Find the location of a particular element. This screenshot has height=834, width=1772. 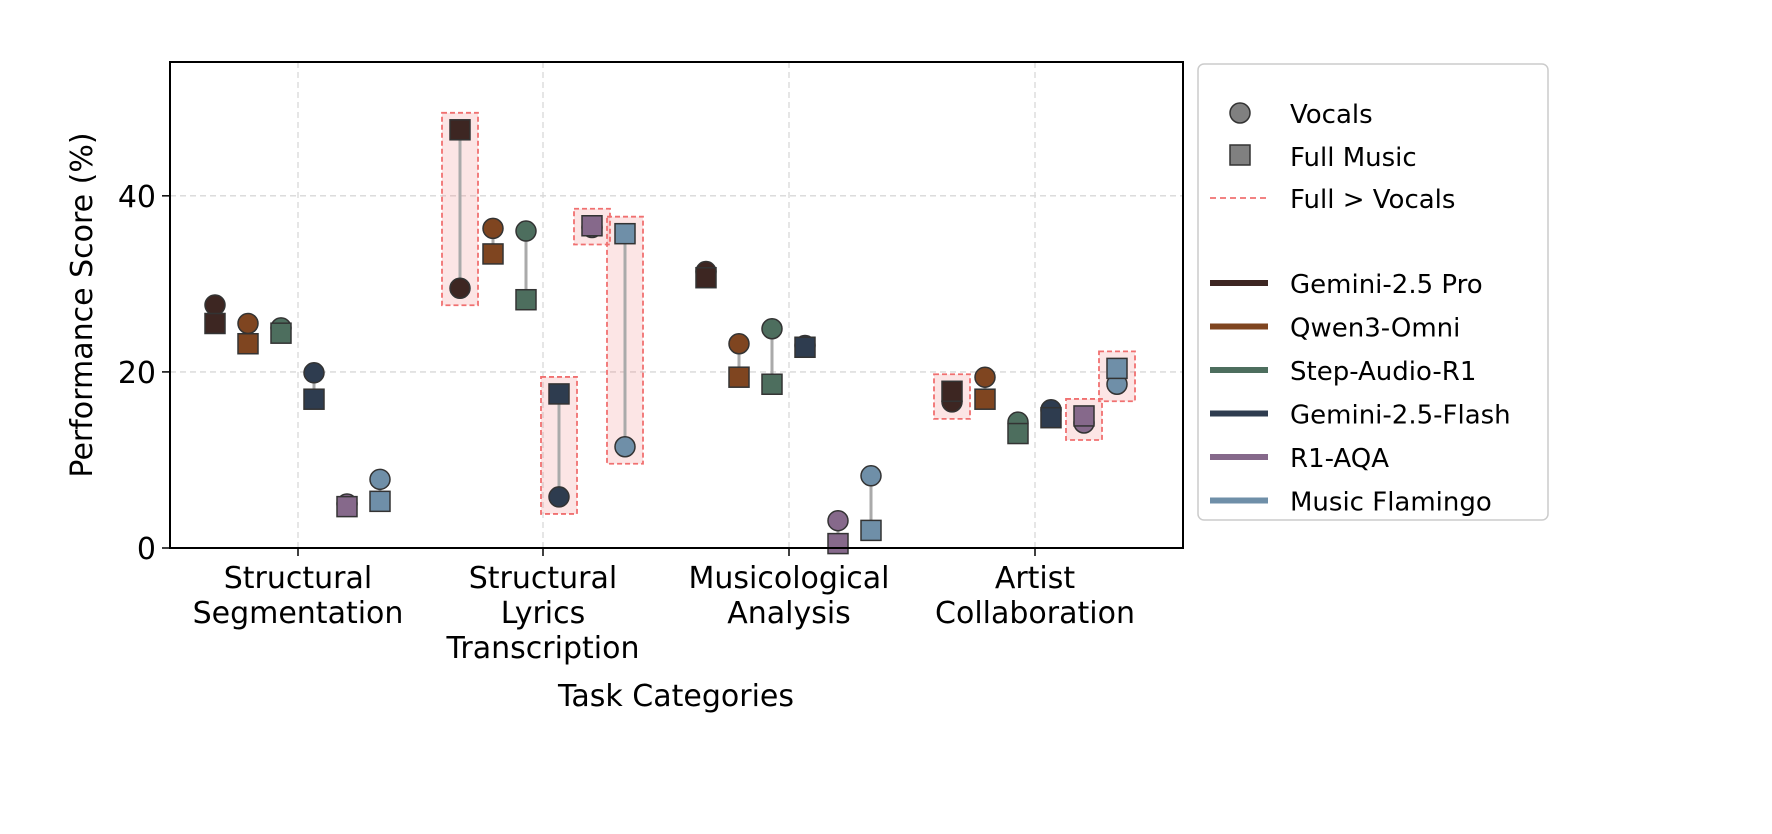

legend-series-label: R1-AQA is located at coordinates (1339, 459).